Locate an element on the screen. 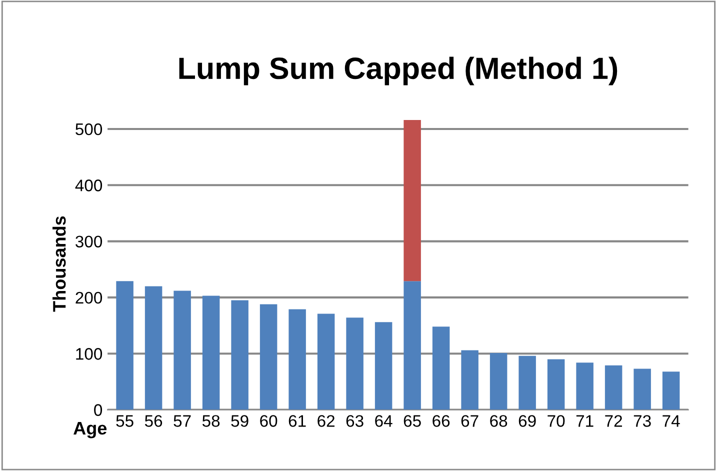 Image resolution: width=717 pixels, height=471 pixels. x-tick-label: 67 is located at coordinates (469, 421).